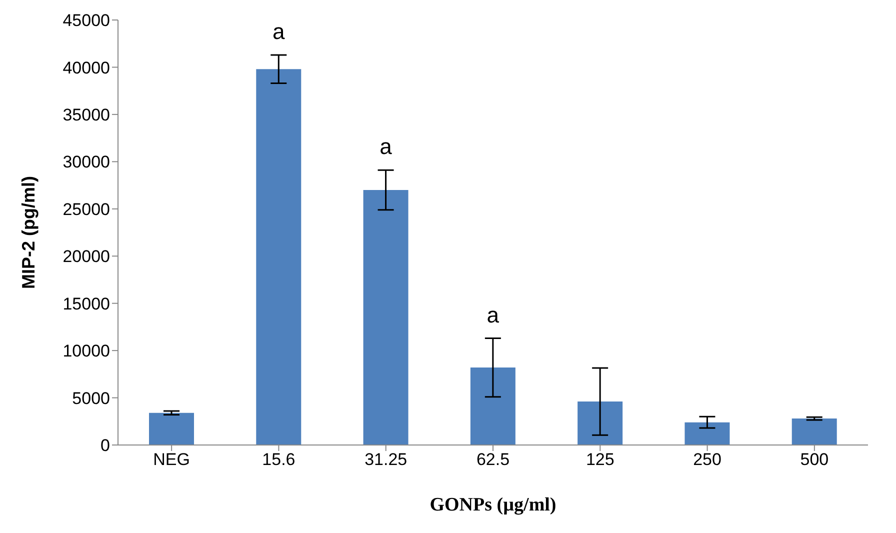  Describe the element at coordinates (600, 460) in the screenshot. I see `x-tick-label: 125` at that location.